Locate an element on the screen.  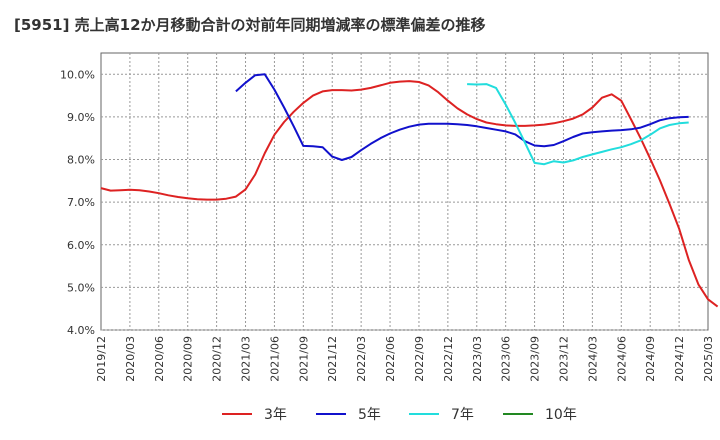
x-tick-label: 2019/12 is located at coordinates (101, 359).